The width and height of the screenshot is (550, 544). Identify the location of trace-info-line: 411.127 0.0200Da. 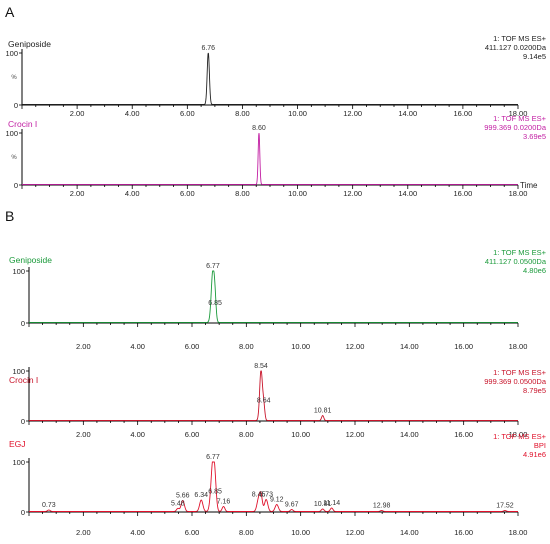
(516, 47).